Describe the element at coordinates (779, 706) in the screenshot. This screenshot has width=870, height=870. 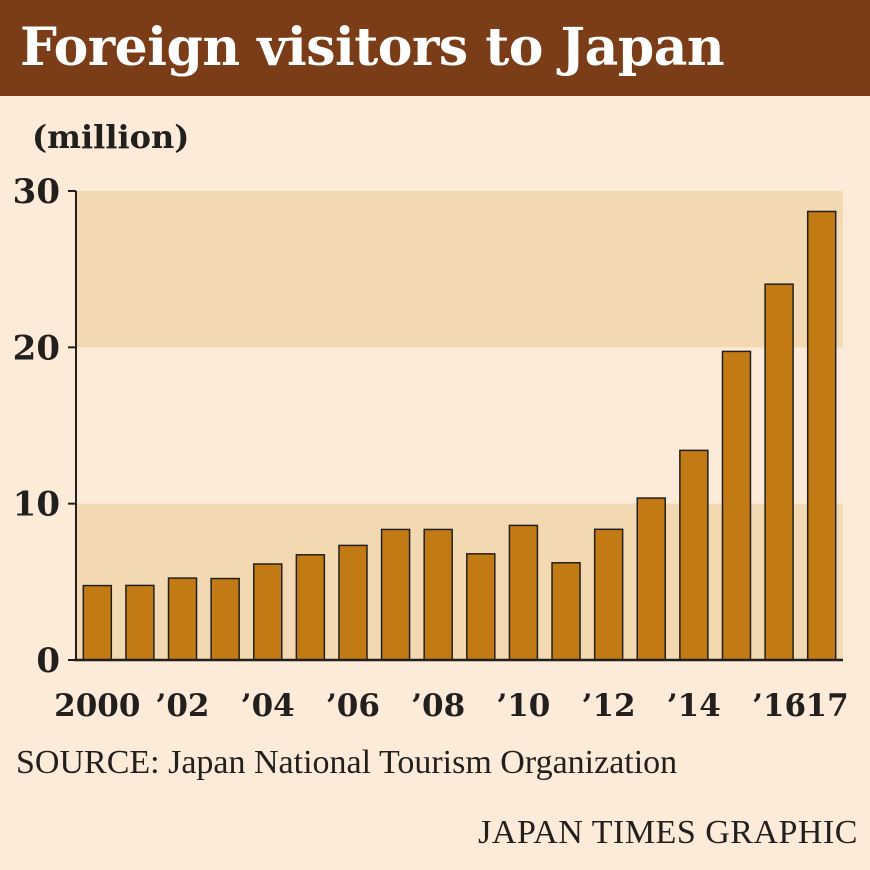
I see `x-tick-label: ’16` at that location.